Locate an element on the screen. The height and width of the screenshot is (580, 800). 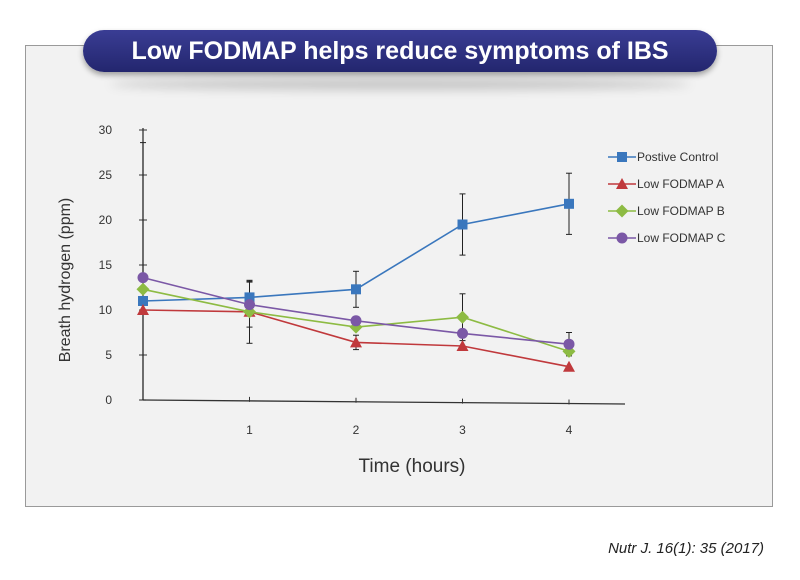
y-tick-label: 15 is located at coordinates (106, 265).